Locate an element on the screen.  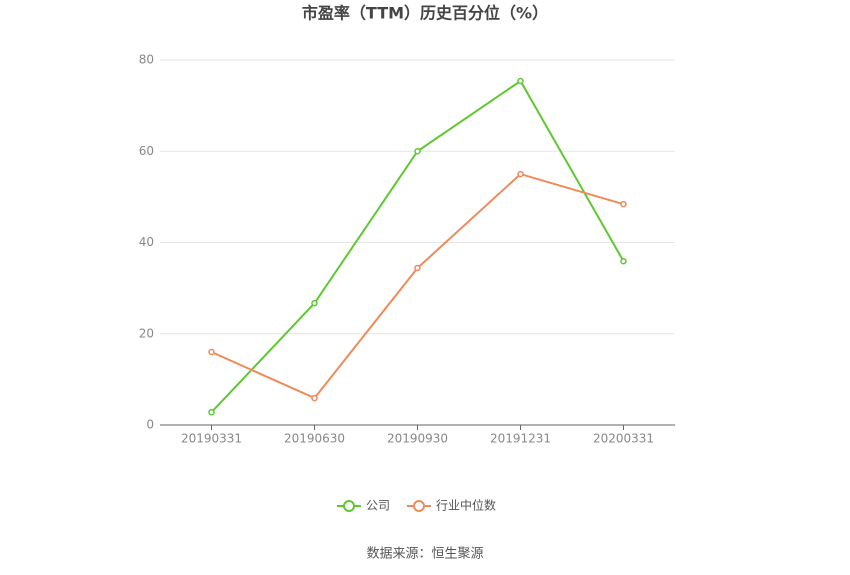
x-tick-label: 20200331 is located at coordinates (623, 439).